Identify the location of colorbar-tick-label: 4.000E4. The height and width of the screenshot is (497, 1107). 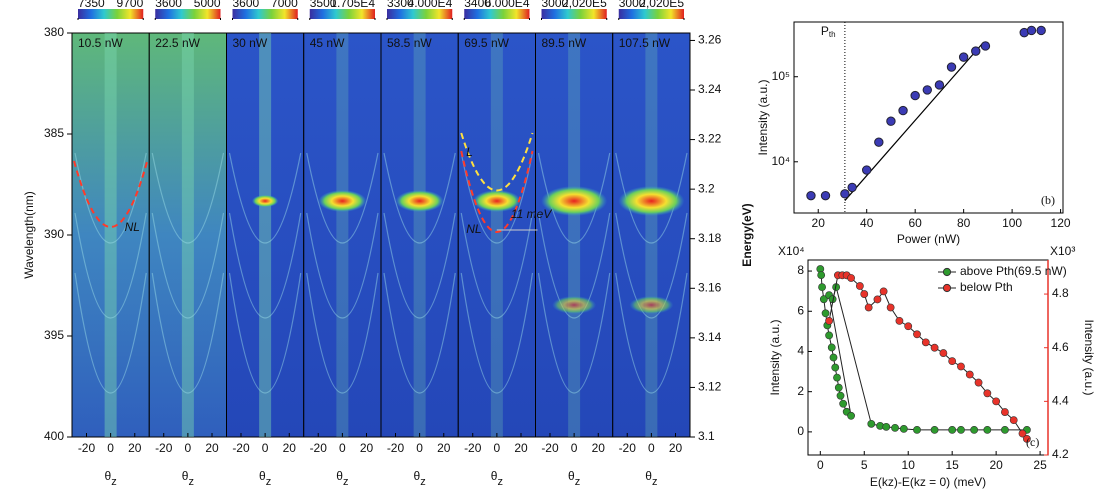
(430, 5).